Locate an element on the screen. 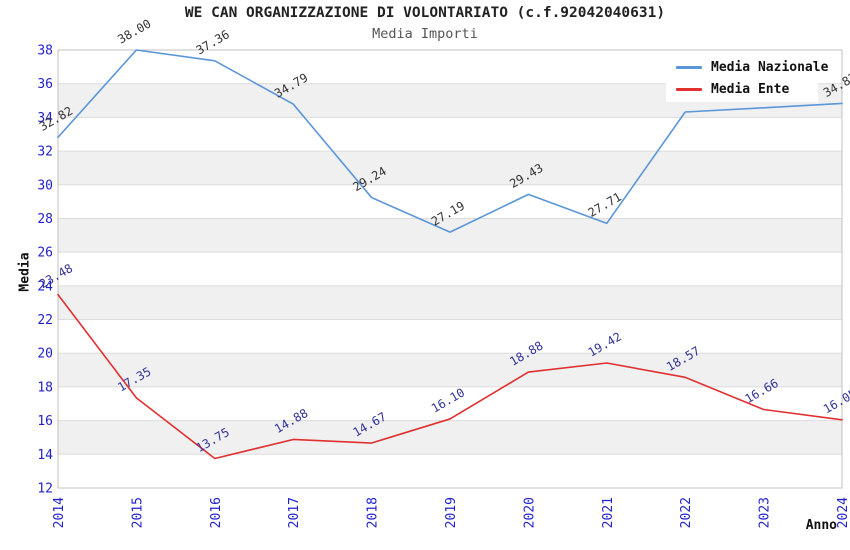 The width and height of the screenshot is (850, 550). x-axis-title: Anno is located at coordinates (821, 525).